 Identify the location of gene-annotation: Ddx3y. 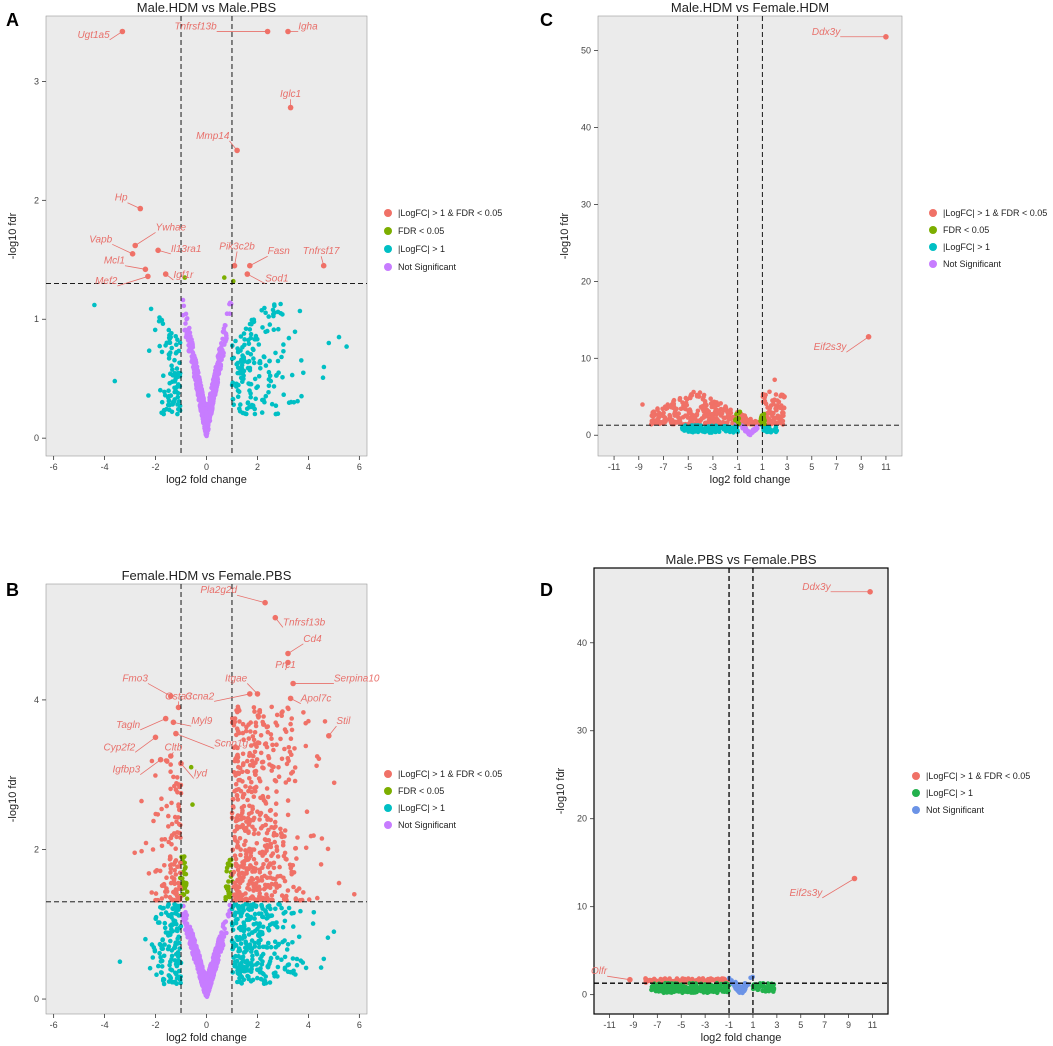
(836, 587).